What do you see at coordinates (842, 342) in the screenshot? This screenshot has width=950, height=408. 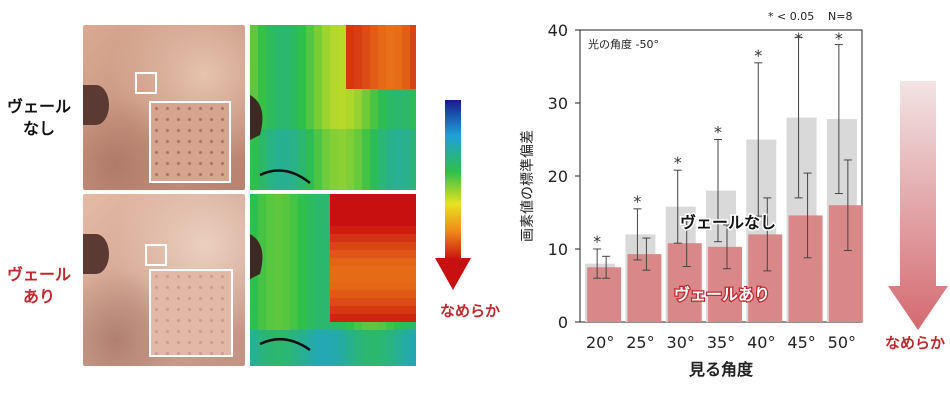 I see `x-tick-label: 50°` at bounding box center [842, 342].